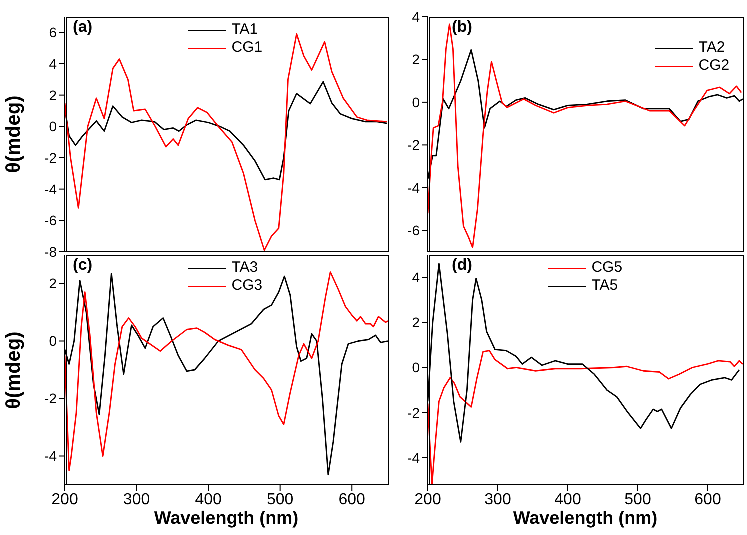 Image resolution: width=747 pixels, height=535 pixels. What do you see at coordinates (607, 268) in the screenshot?
I see `legend-label: CG5` at bounding box center [607, 268].